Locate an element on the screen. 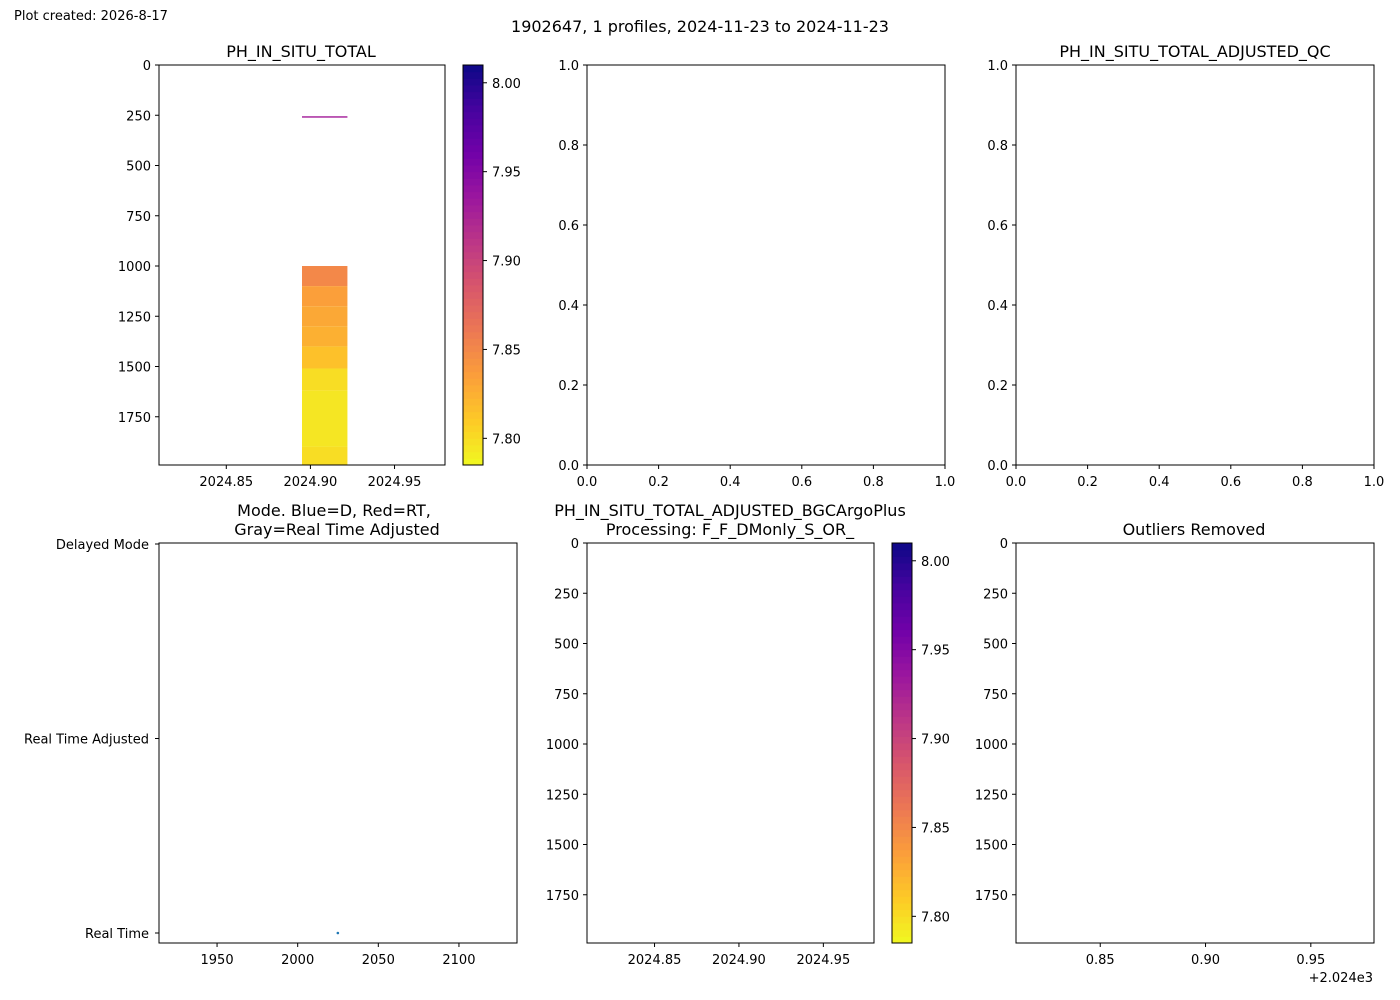 The width and height of the screenshot is (1400, 1000). panel-title-line-1: Mode. Blue=D, Red=RT, is located at coordinates (334, 510).